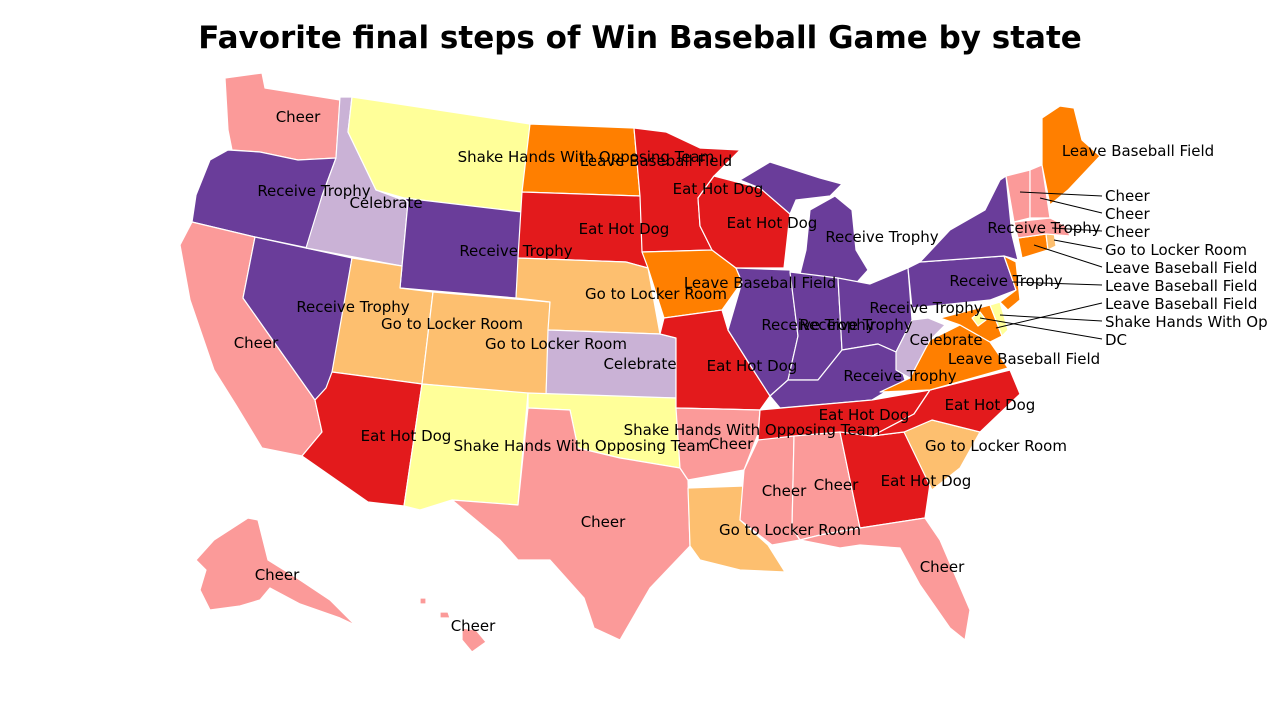 The image size is (1280, 720). What do you see at coordinates (256, 343) in the screenshot?
I see `label-CA: Cheer` at bounding box center [256, 343].